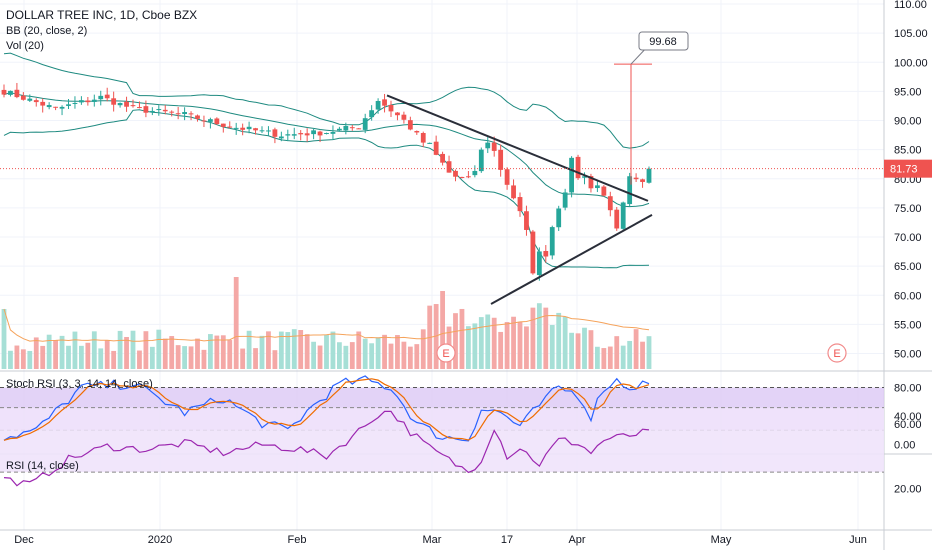  Describe the element at coordinates (507, 540) in the screenshot. I see `time-axis-label: 17` at that location.